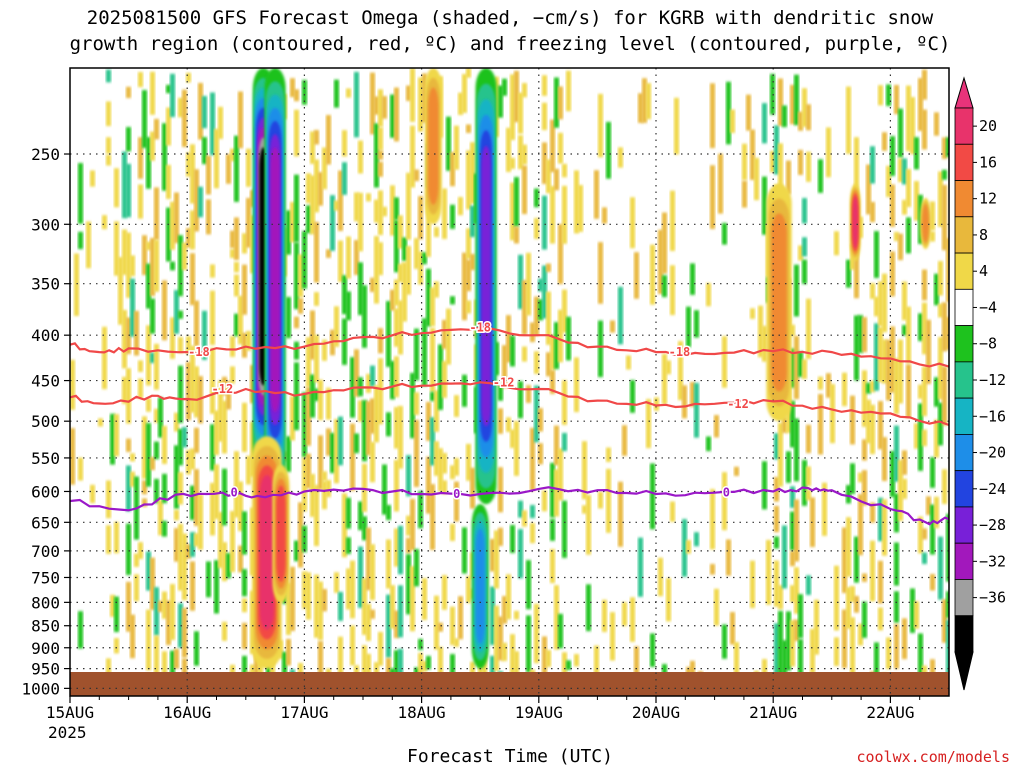 The image size is (1024, 768). I want to click on x-tick-label: 21AUG, so click(773, 712).